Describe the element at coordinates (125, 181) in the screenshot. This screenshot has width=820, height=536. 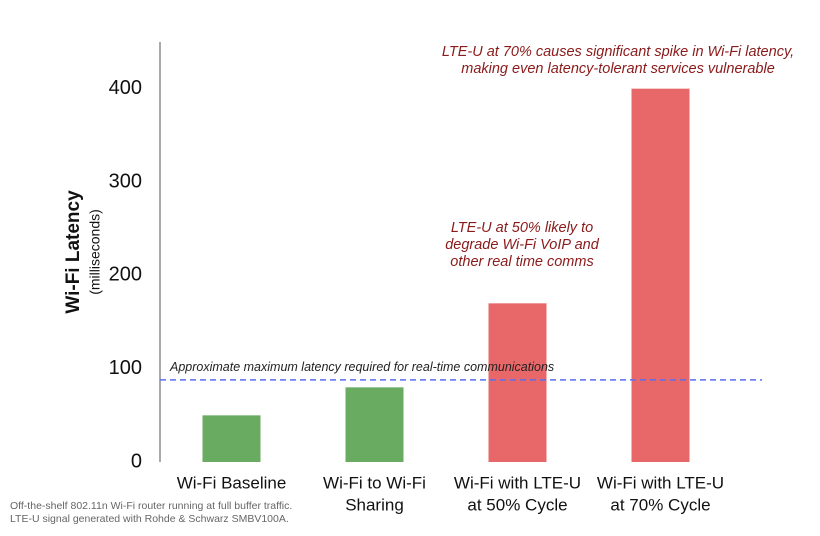
I see `y-tick-label: 300` at that location.